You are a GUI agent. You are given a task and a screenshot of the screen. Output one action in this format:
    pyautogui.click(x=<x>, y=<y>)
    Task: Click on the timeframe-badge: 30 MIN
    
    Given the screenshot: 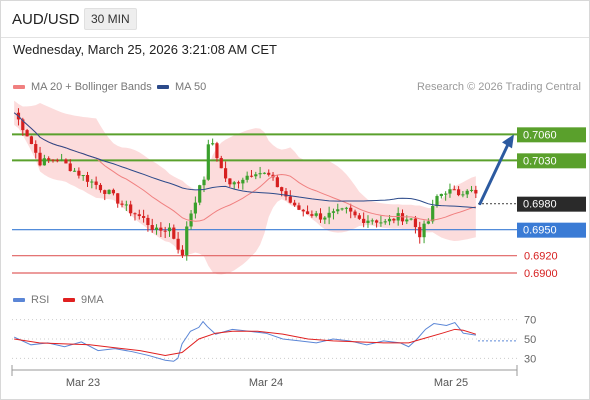 What is the action you would take?
    pyautogui.click(x=110, y=19)
    